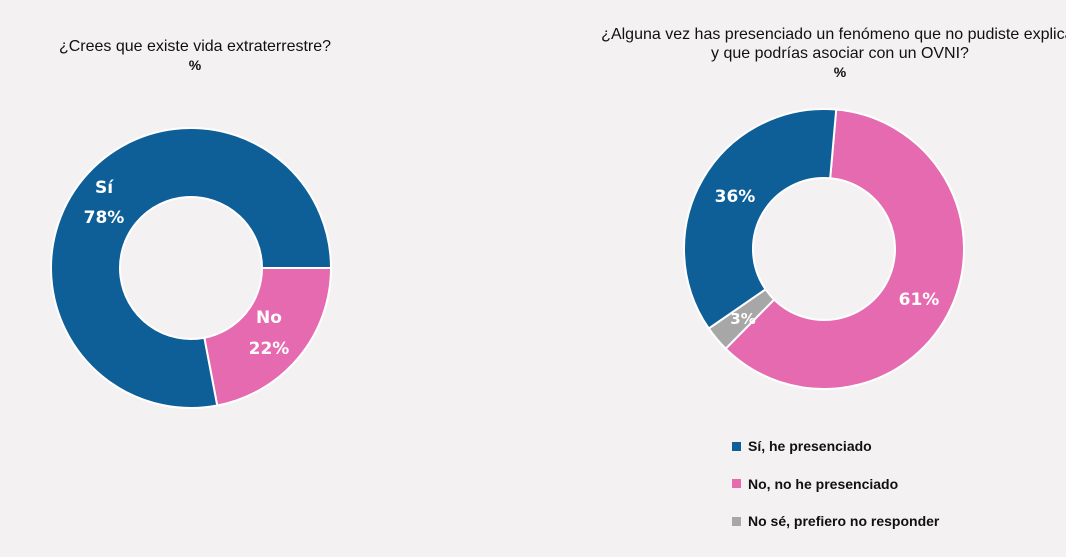 The width and height of the screenshot is (1066, 557). Describe the element at coordinates (844, 521) in the screenshot. I see `legend-label-ns: No sé, prefiero no responder` at that location.